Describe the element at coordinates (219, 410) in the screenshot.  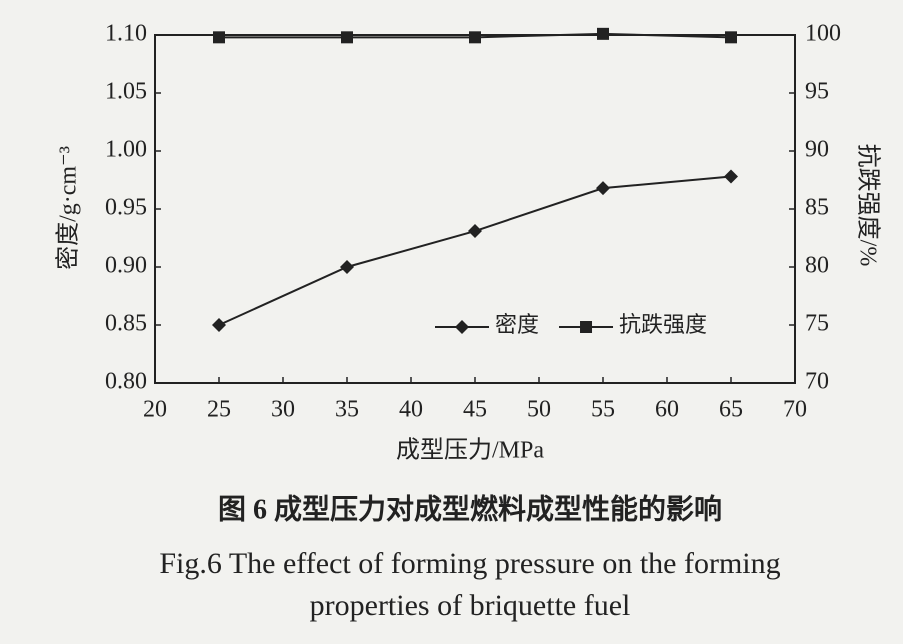
I see `x-tick-label: 25` at that location.